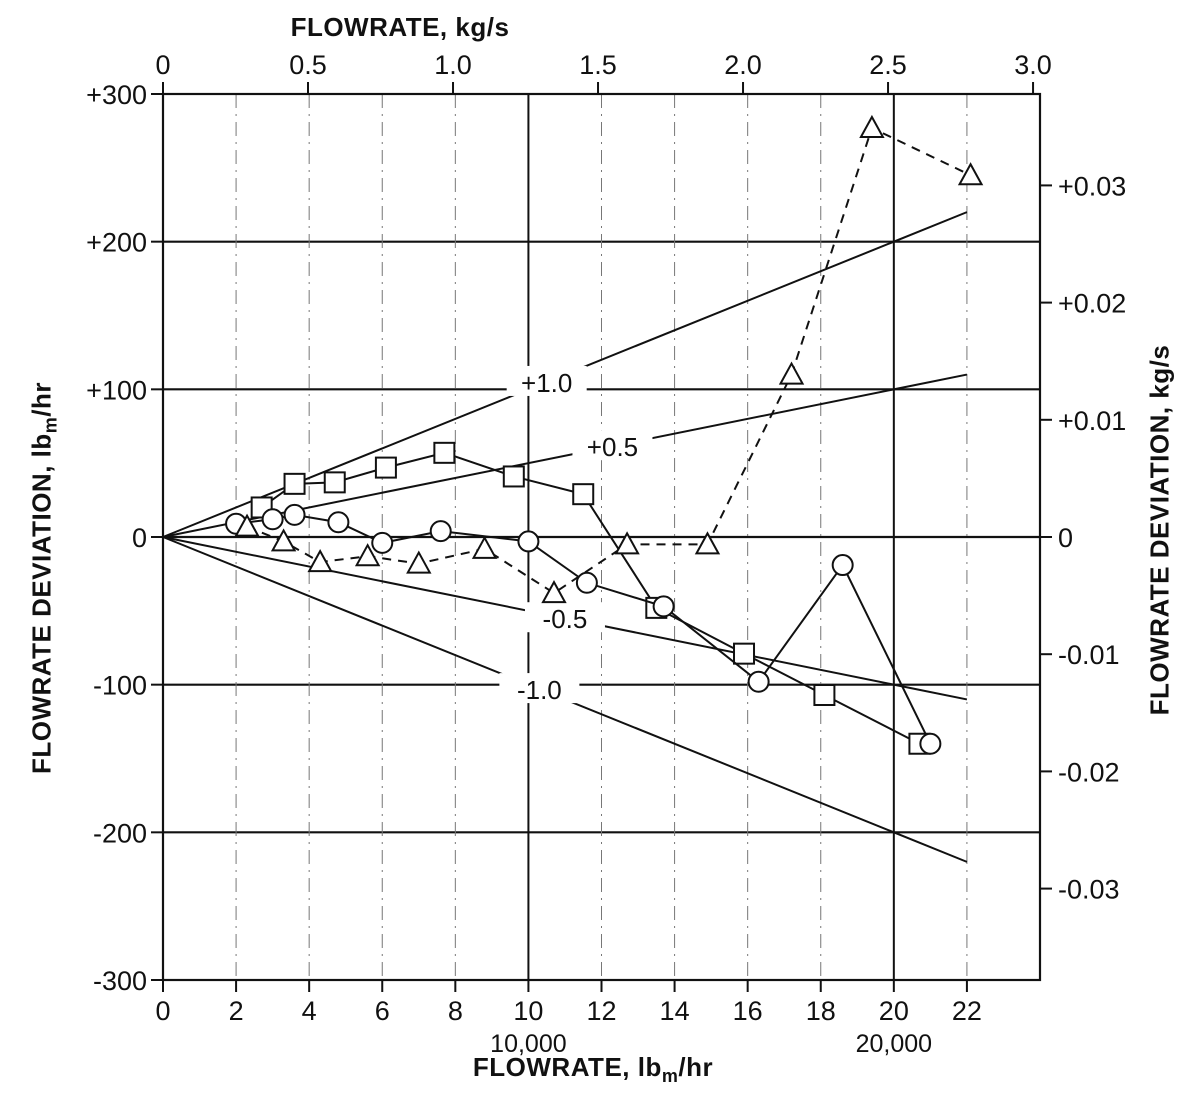  I want to click on top-tick-label: 2.0, so click(743, 65).